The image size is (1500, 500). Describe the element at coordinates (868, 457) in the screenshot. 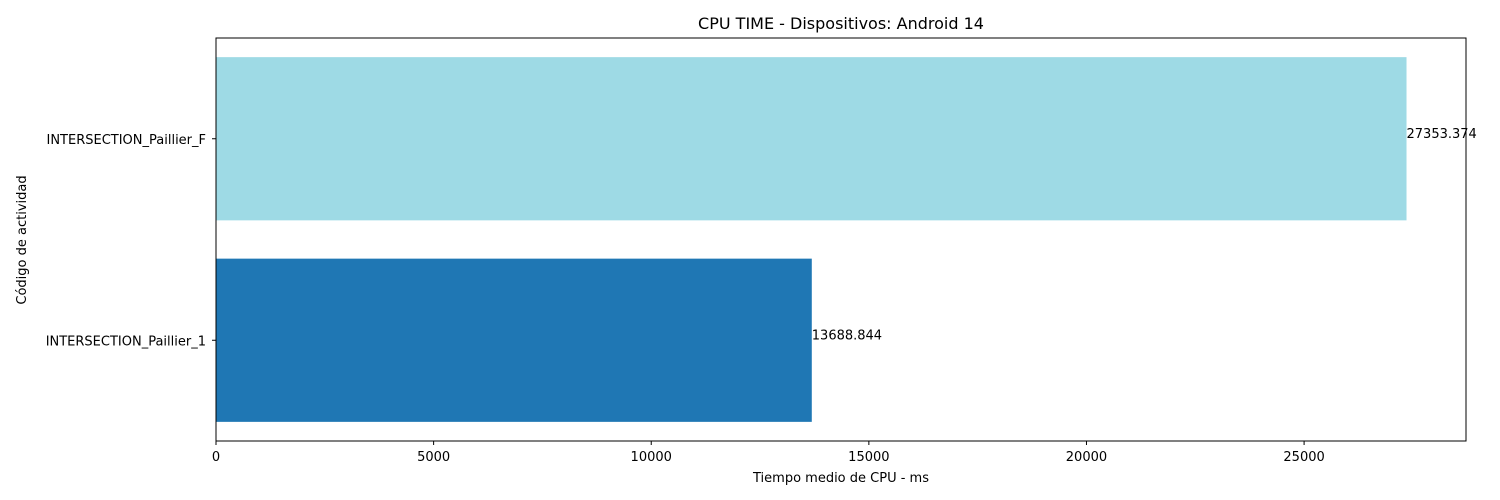

I see `x-tick-label: 15000` at that location.